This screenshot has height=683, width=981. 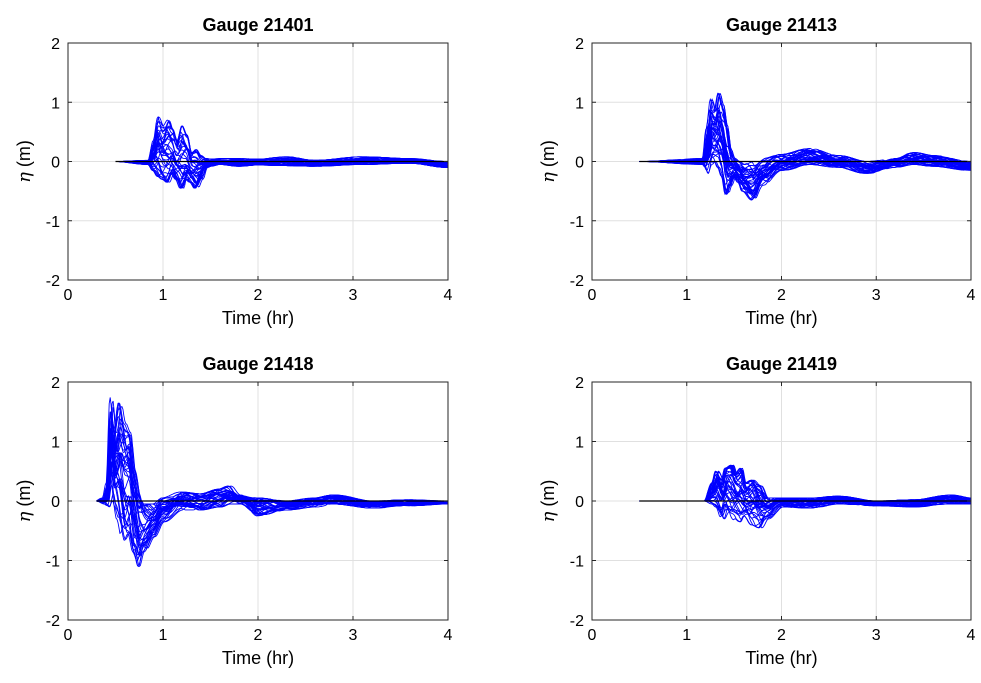 What do you see at coordinates (257, 25) in the screenshot?
I see `chart-title: Gauge 21401` at bounding box center [257, 25].